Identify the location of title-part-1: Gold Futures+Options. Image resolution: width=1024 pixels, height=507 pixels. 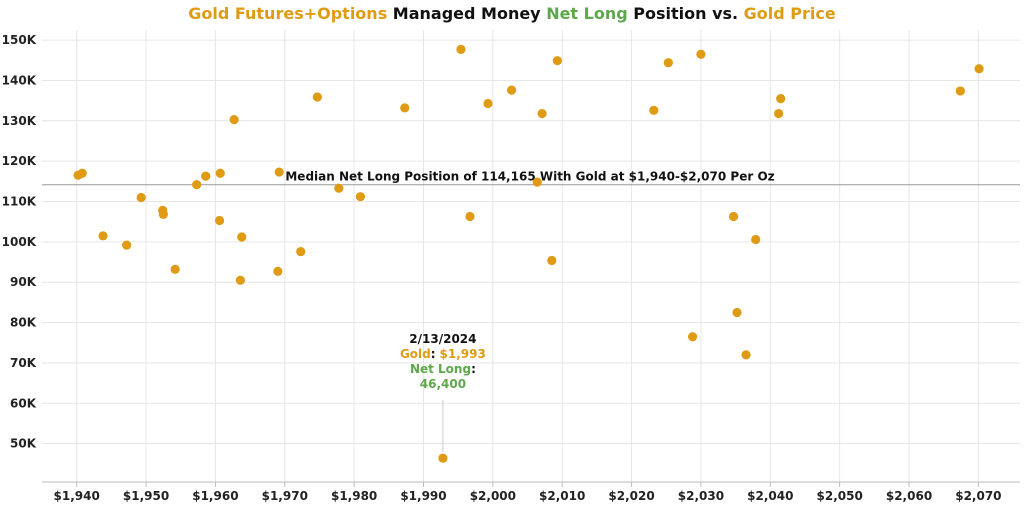
(288, 13).